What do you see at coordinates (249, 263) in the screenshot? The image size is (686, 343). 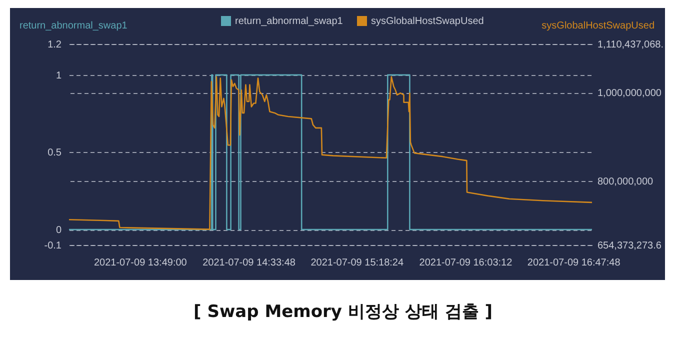 I see `x-tick-label: 2021-07-09 14:33:48` at bounding box center [249, 263].